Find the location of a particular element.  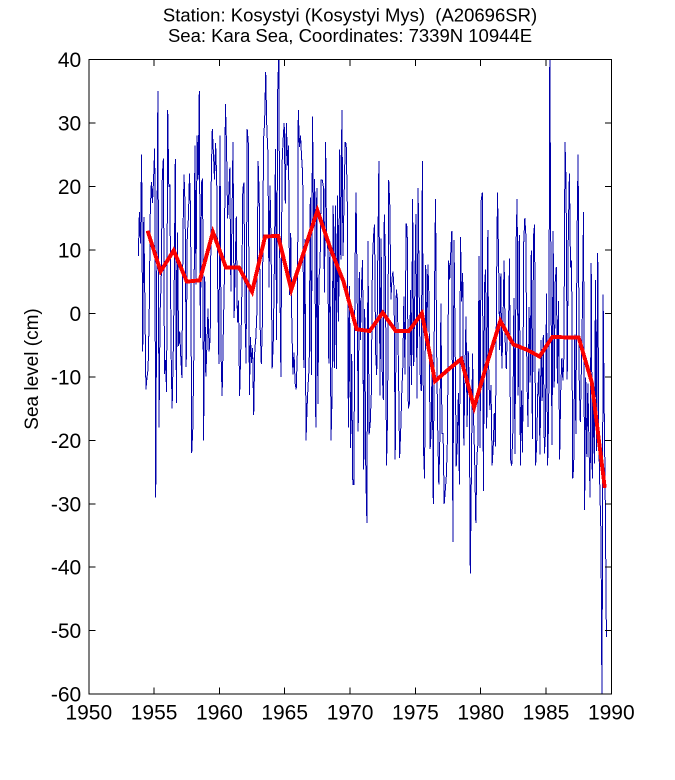

svg-text: 1980 is located at coordinates (480, 712).